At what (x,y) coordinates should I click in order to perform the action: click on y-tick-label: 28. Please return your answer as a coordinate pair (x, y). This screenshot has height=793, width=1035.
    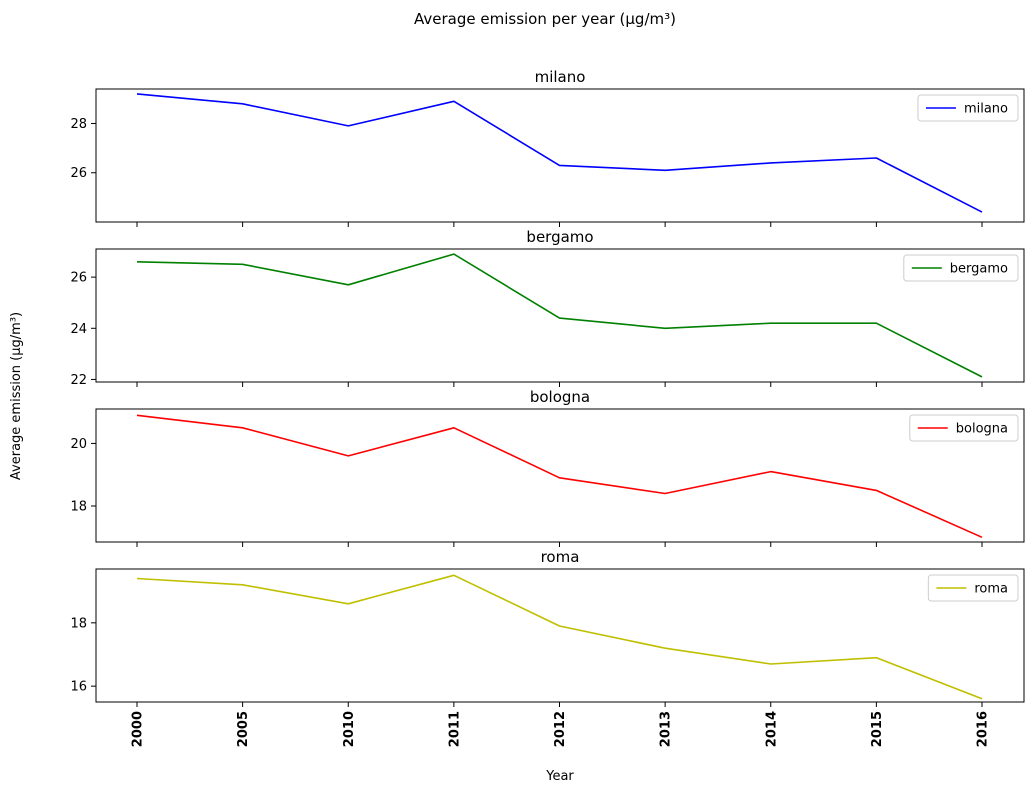
    Looking at the image, I should click on (78, 124).